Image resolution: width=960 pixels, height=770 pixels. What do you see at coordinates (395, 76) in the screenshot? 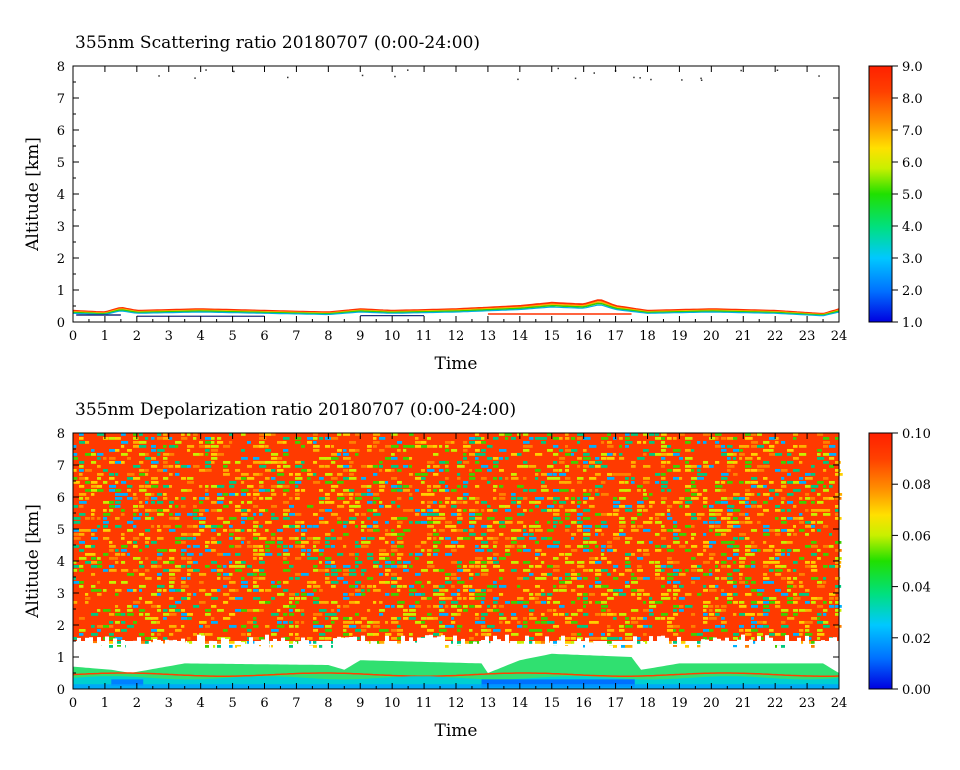
I see `scattering-noise-dot` at bounding box center [395, 76].